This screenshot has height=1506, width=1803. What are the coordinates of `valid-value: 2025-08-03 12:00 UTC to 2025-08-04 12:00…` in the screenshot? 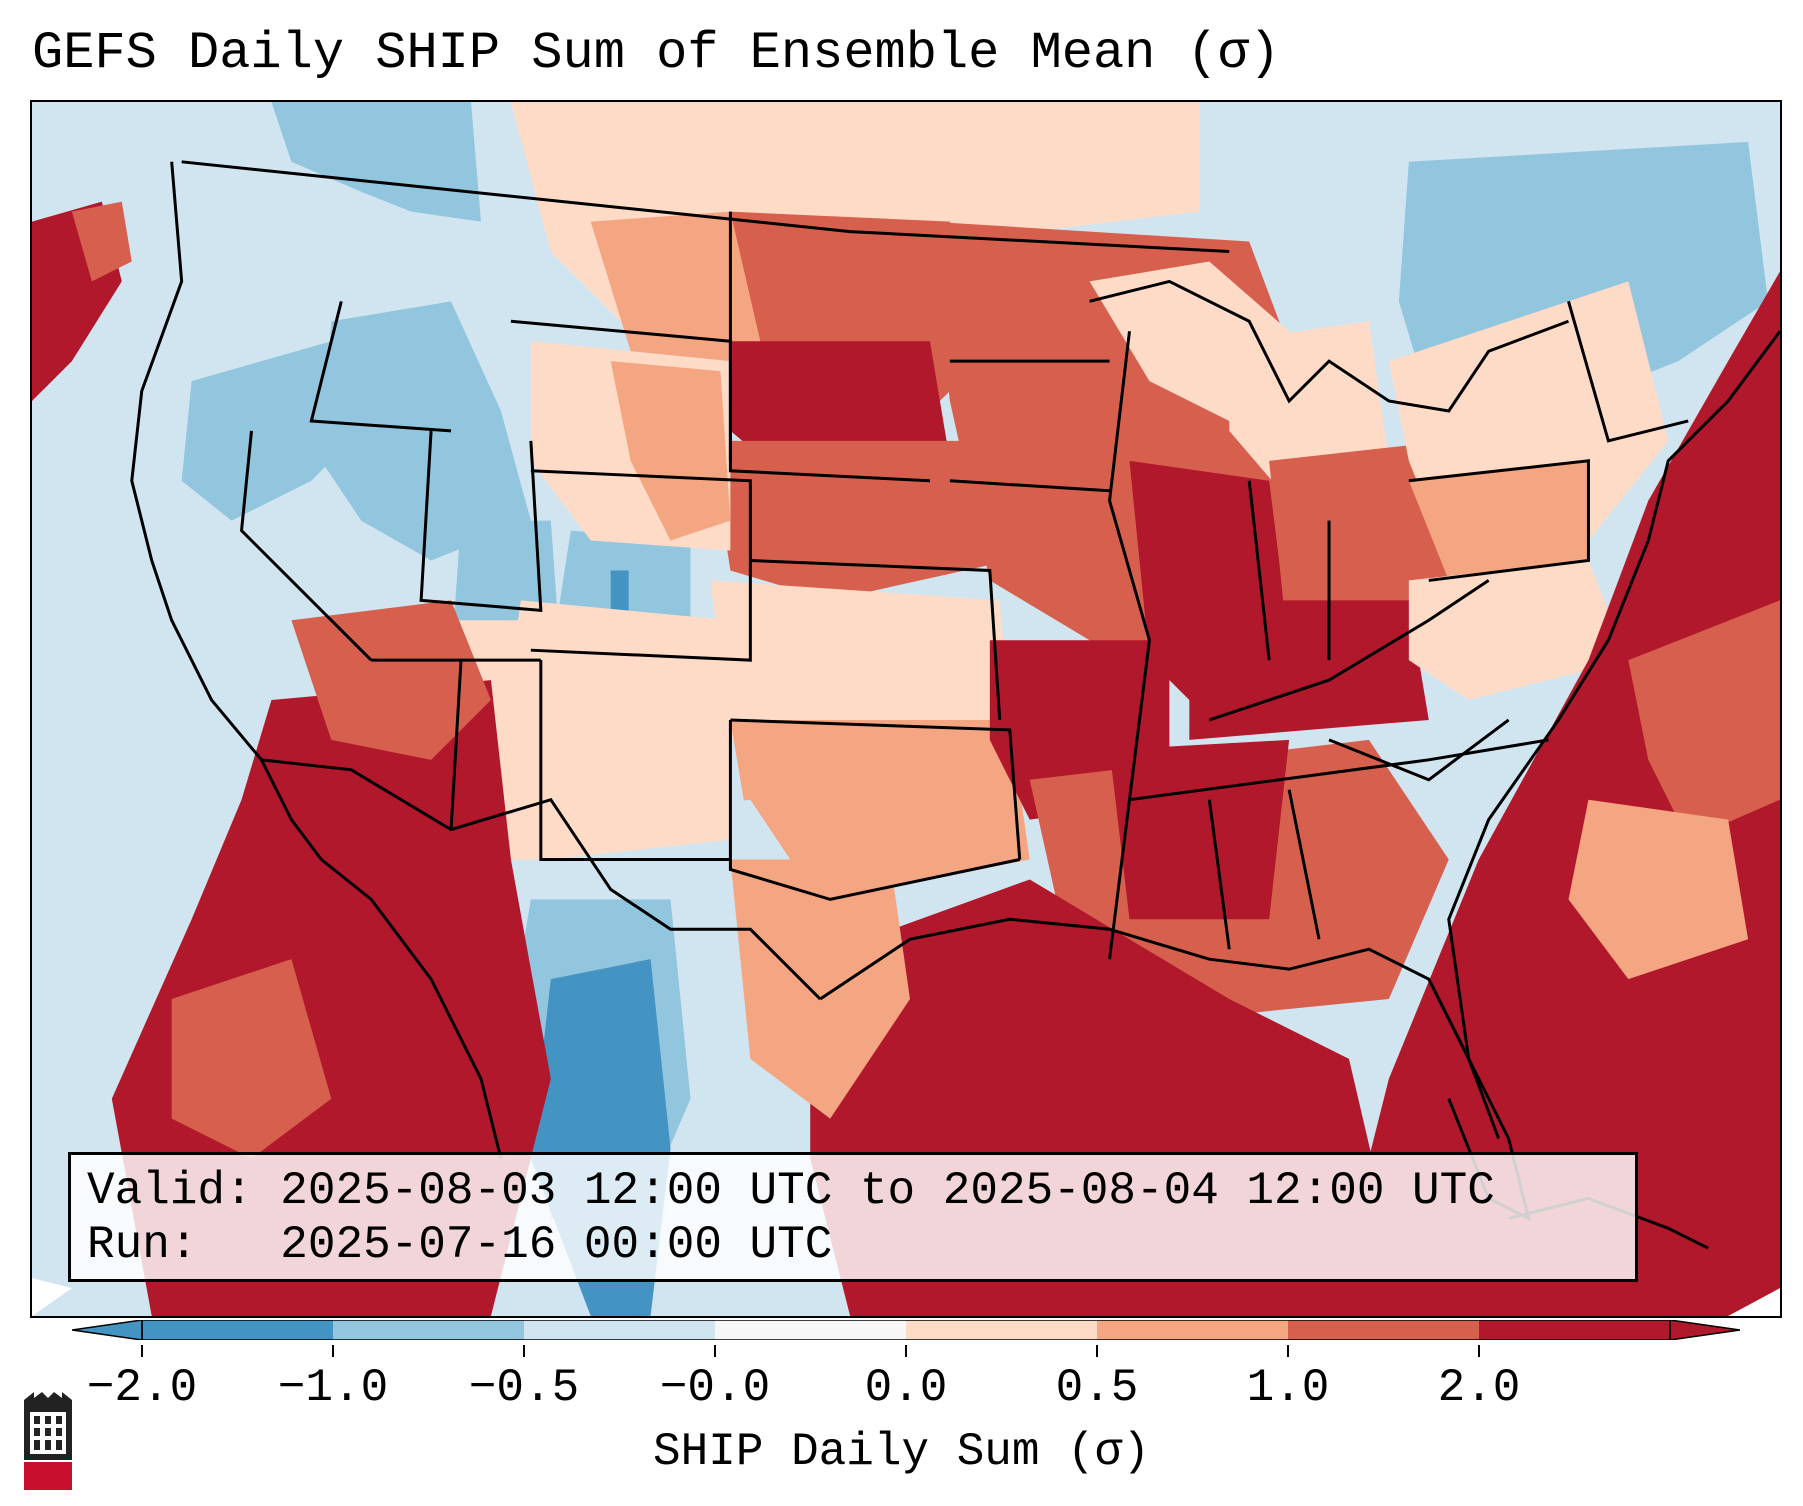 It's located at (887, 1191).